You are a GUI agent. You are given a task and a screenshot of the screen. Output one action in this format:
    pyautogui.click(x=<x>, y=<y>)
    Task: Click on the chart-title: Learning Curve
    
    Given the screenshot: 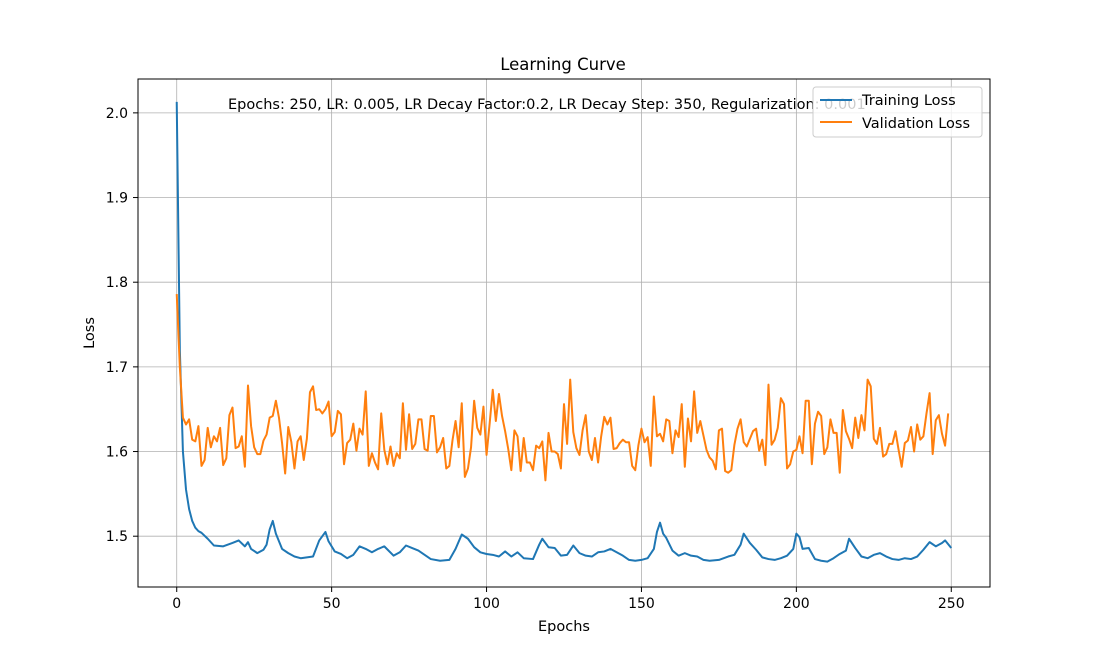 What is the action you would take?
    pyautogui.click(x=563, y=64)
    